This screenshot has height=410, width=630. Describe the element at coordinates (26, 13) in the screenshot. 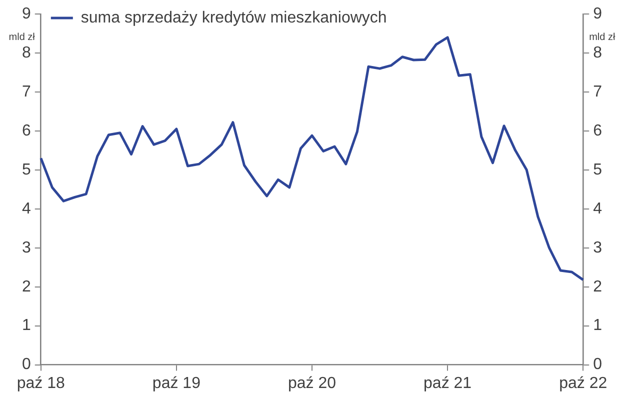

I see `y-tick-label: 9` at that location.